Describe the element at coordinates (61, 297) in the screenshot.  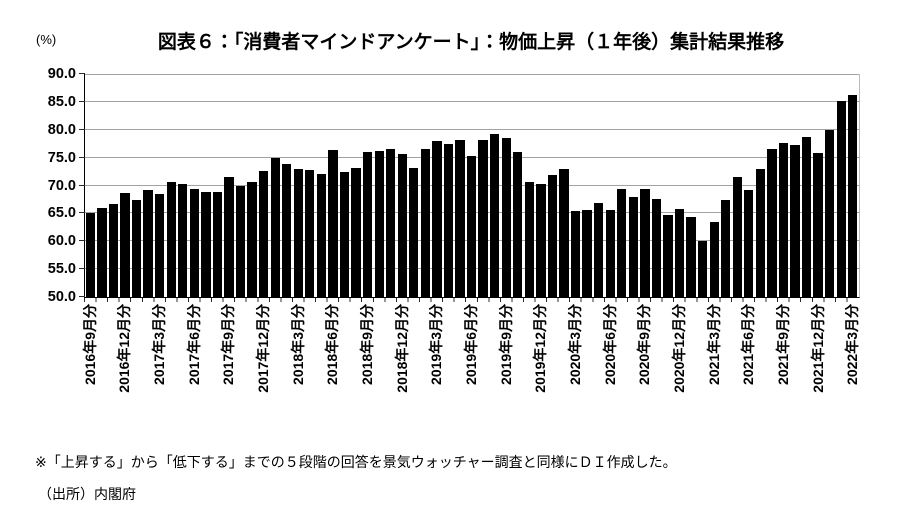
I see `y-axis-tick-label: 50.0` at that location.